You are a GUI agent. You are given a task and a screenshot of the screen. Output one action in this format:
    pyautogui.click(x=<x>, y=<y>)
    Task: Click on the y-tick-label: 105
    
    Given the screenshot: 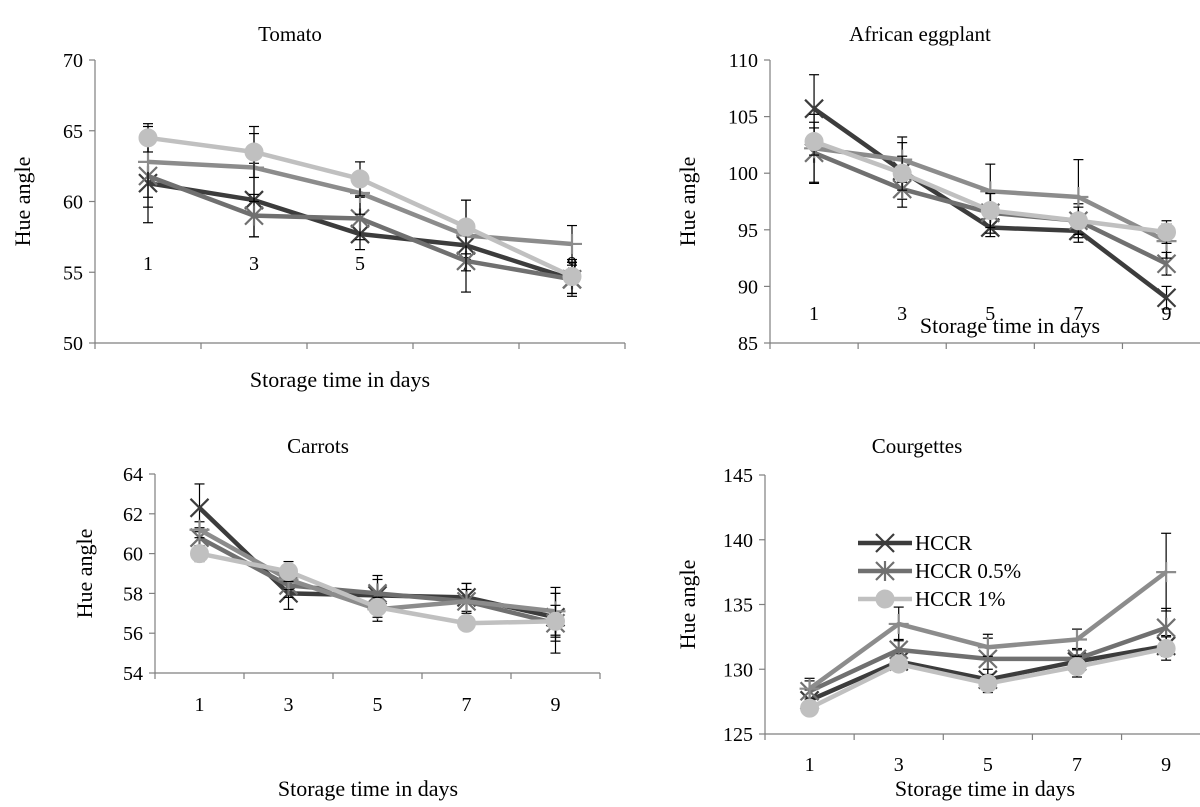 What is the action you would take?
    pyautogui.click(x=743, y=118)
    